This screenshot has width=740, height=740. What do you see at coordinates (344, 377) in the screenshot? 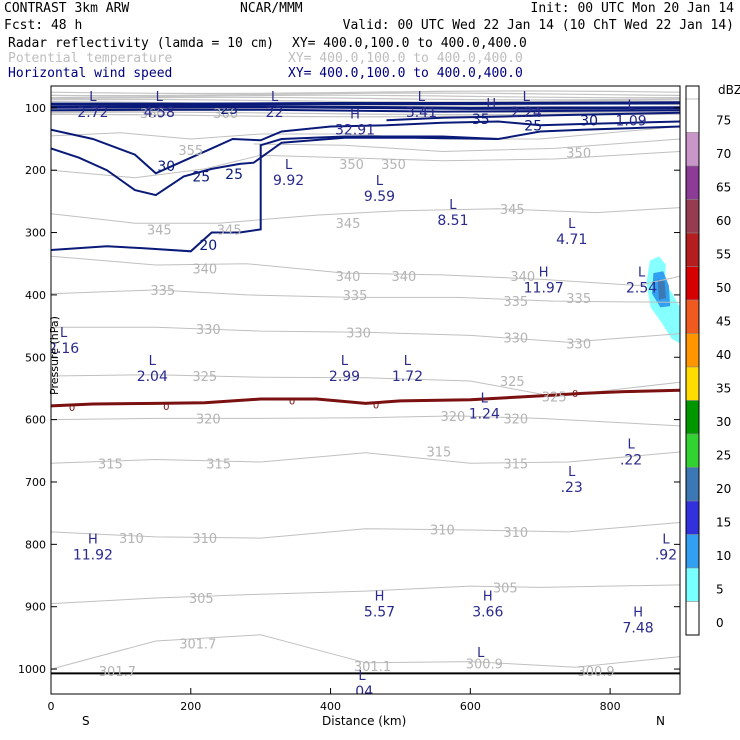
I see `extremum-value: 2.99` at bounding box center [344, 377].